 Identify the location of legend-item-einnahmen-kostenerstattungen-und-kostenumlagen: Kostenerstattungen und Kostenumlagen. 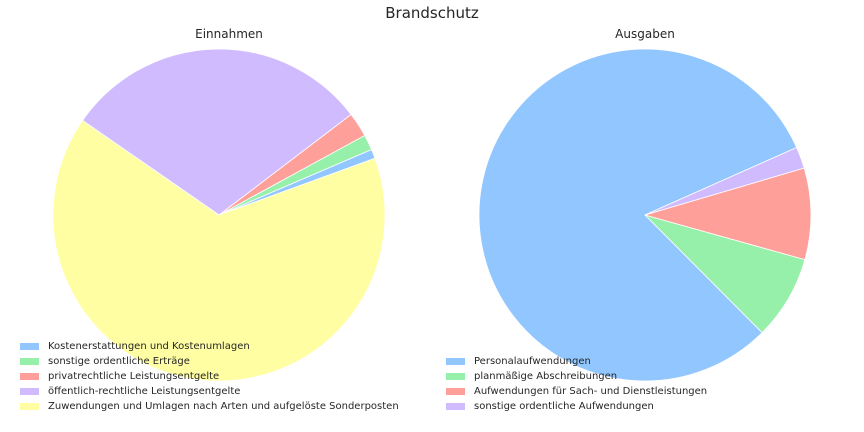
(209, 346).